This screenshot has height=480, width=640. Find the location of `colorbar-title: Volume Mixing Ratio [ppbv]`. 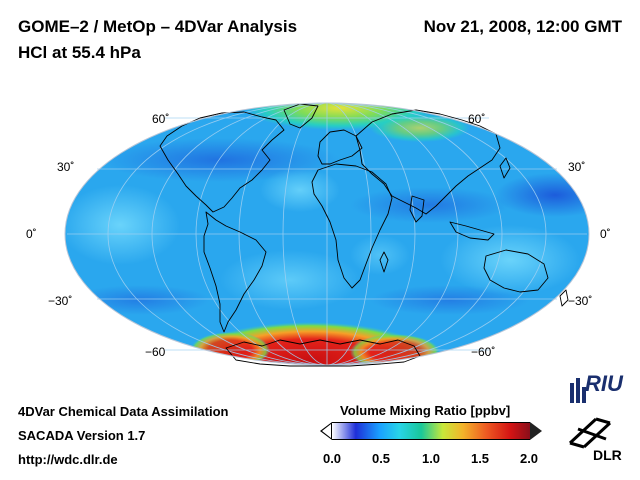

colorbar-title: Volume Mixing Ratio [ppbv] is located at coordinates (425, 410).